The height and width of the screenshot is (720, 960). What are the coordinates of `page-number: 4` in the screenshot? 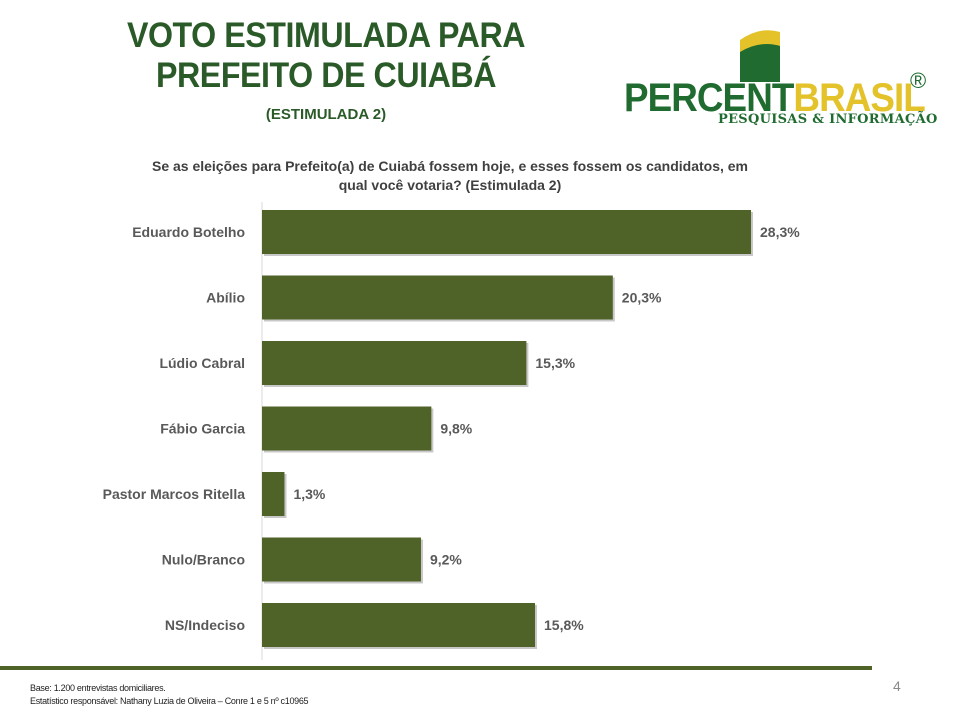 It's located at (897, 686).